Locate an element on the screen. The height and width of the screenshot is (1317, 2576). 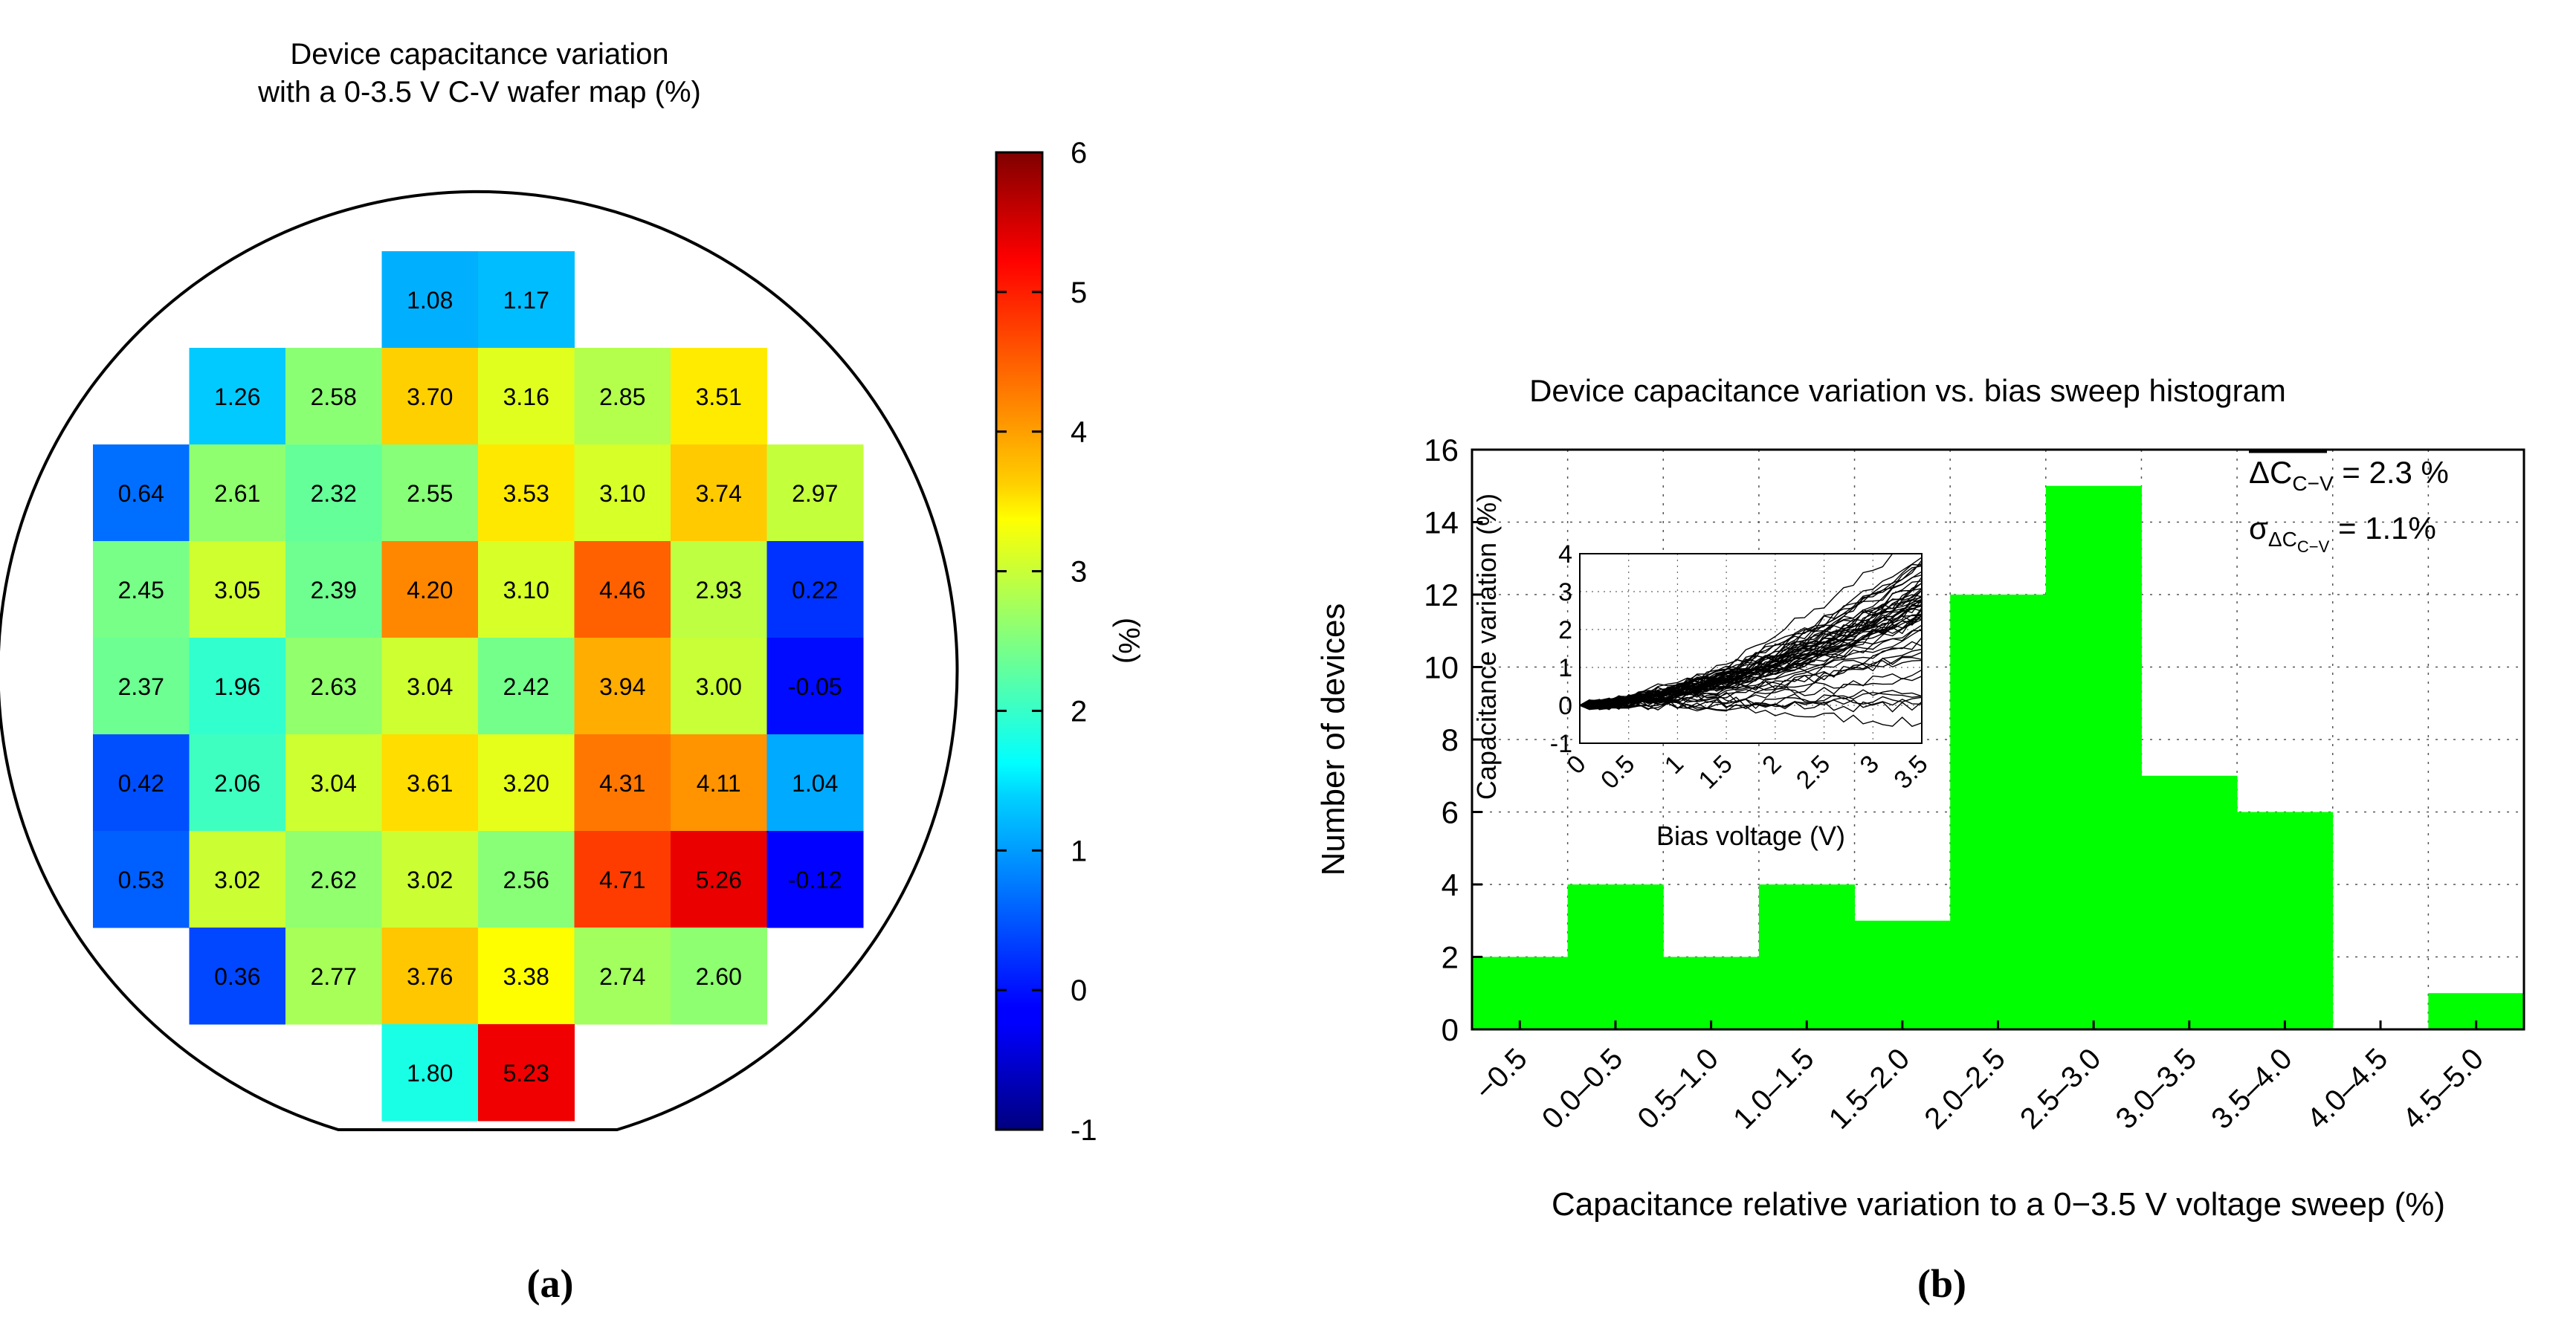
wafer-cell-value: 3.61 is located at coordinates (430, 783).